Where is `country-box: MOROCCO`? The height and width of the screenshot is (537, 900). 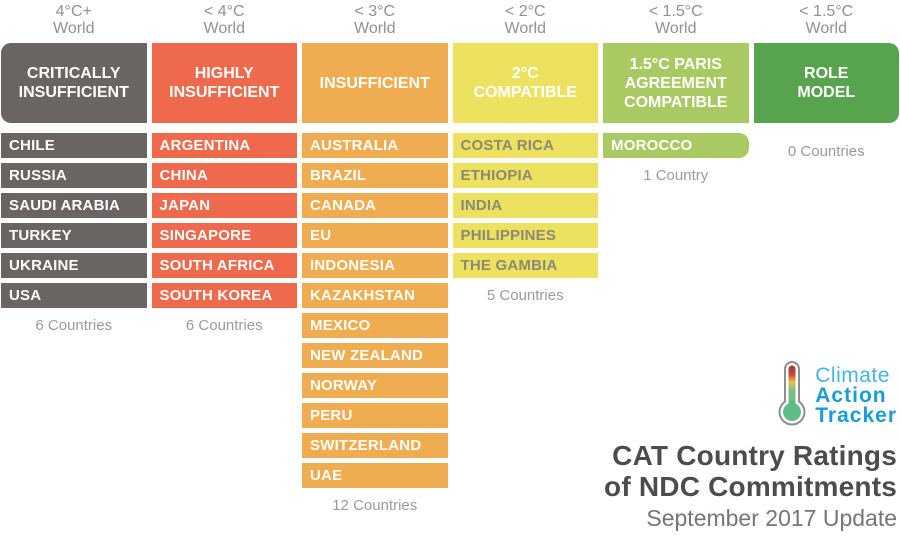 country-box: MOROCCO is located at coordinates (676, 145).